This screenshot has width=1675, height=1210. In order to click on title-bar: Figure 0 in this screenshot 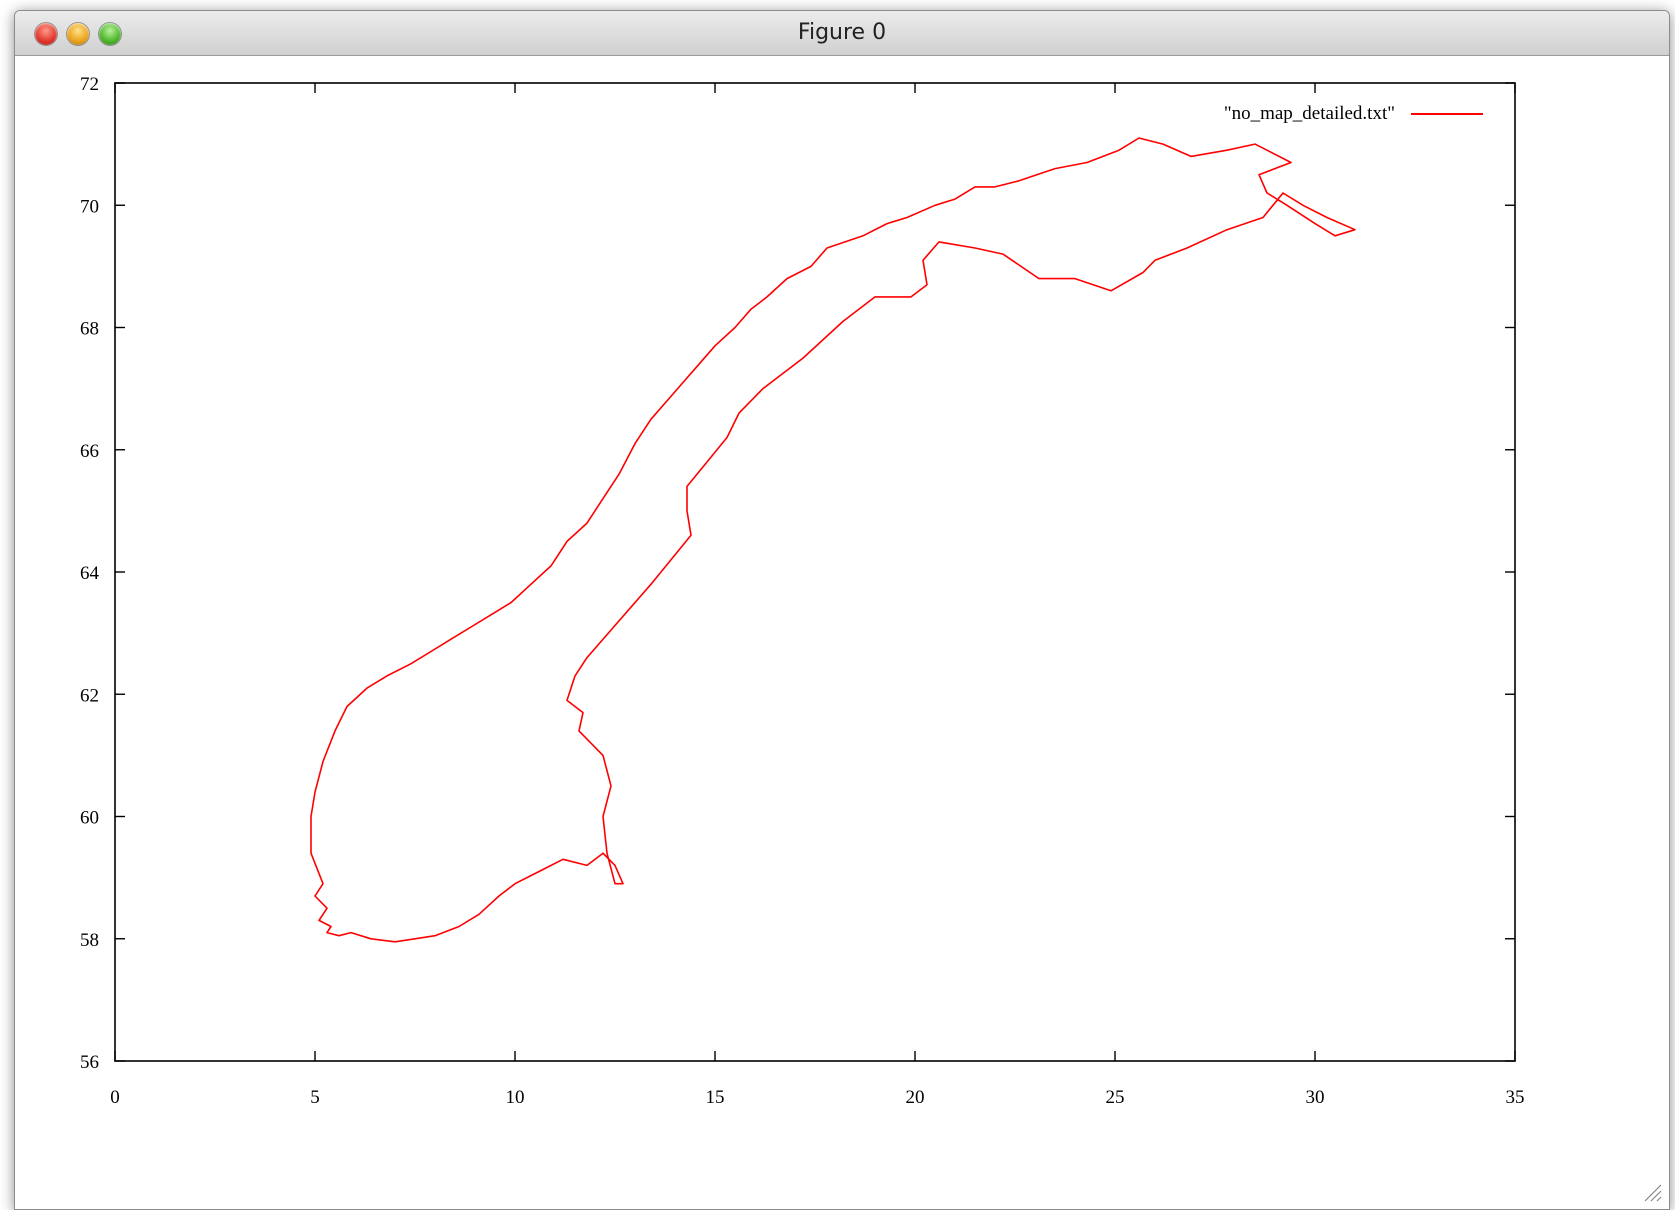, I will do `click(842, 33)`.